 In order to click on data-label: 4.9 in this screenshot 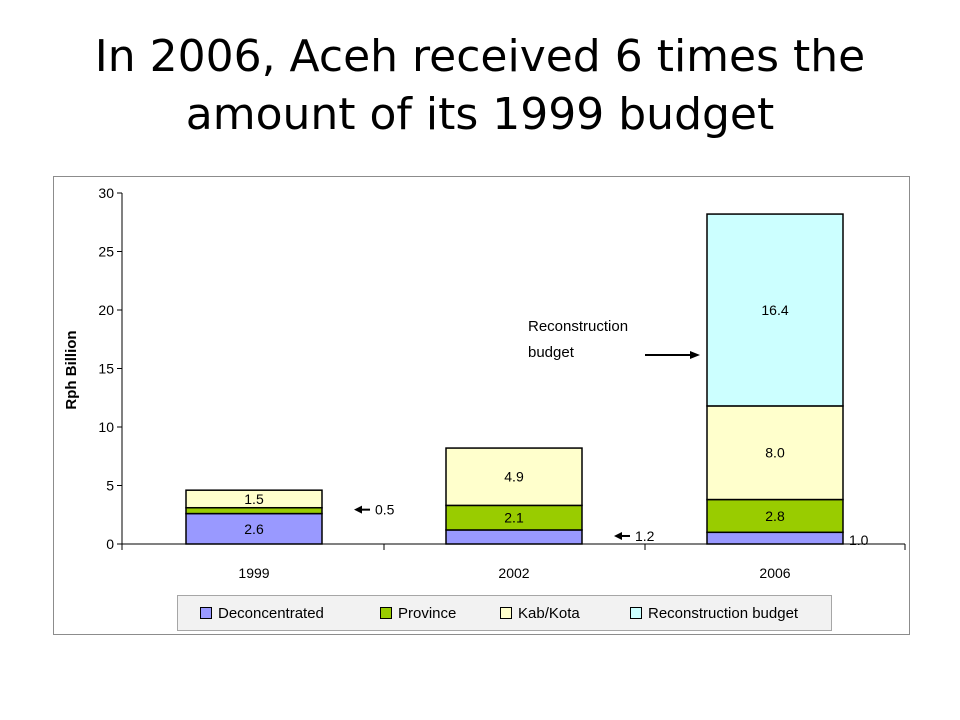, I will do `click(514, 477)`.